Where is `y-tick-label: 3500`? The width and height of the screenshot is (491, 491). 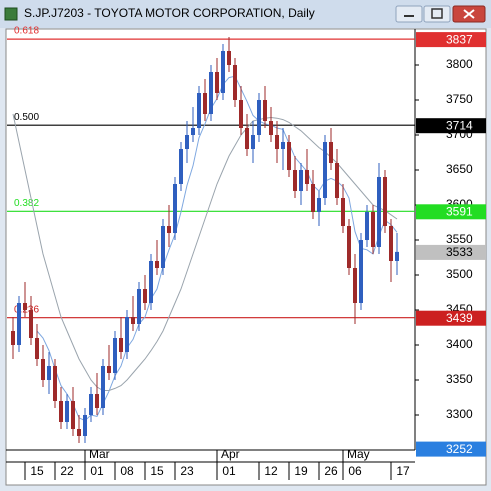 y-tick-label: 3500 is located at coordinates (459, 274).